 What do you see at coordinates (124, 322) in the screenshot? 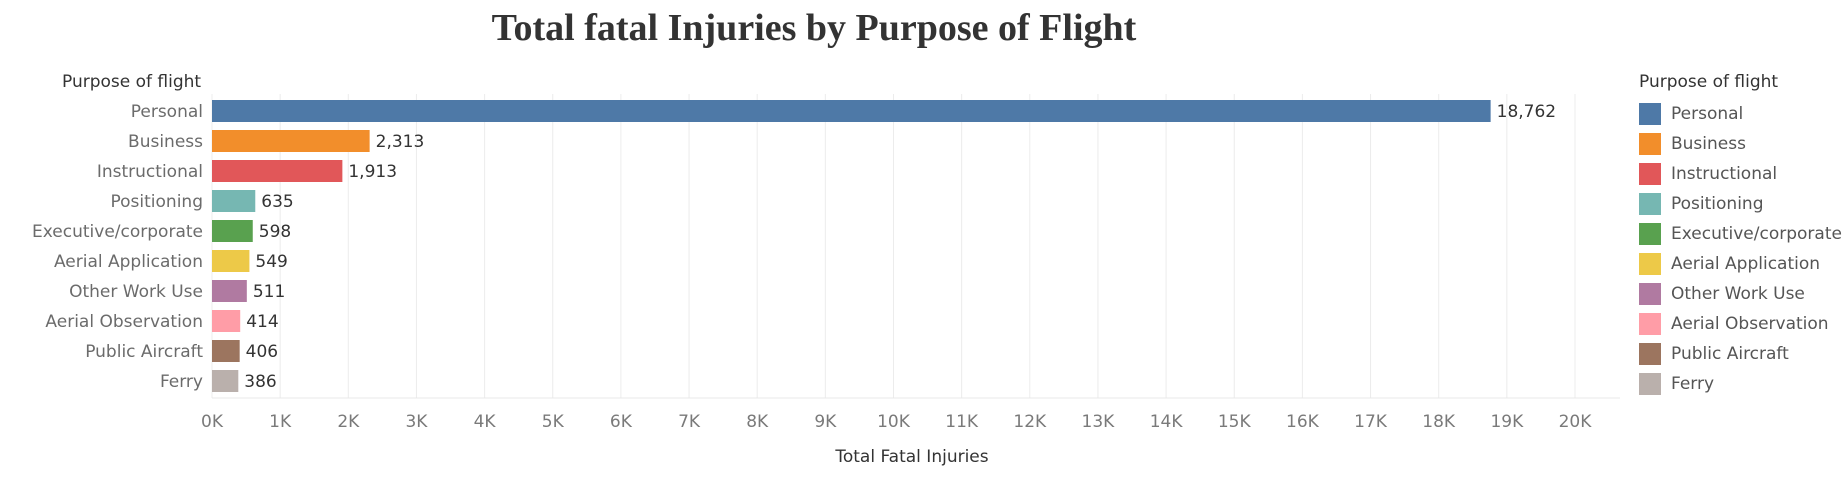
I see `category-label: Aerial Observation` at bounding box center [124, 322].